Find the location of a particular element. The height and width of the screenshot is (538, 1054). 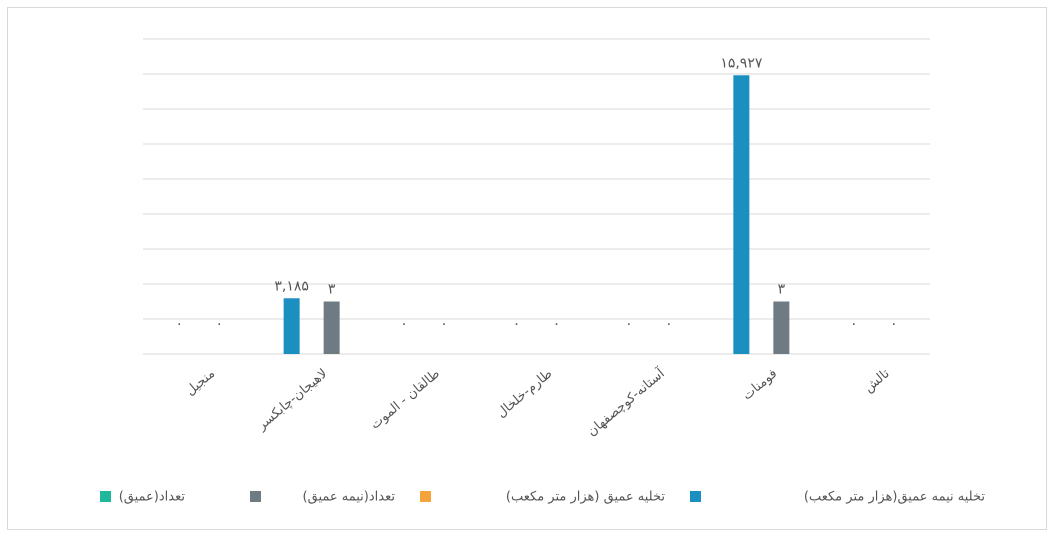

legend-label: تخلیه نیمه عمیق(هزار متر مکعب) is located at coordinates (894, 497).